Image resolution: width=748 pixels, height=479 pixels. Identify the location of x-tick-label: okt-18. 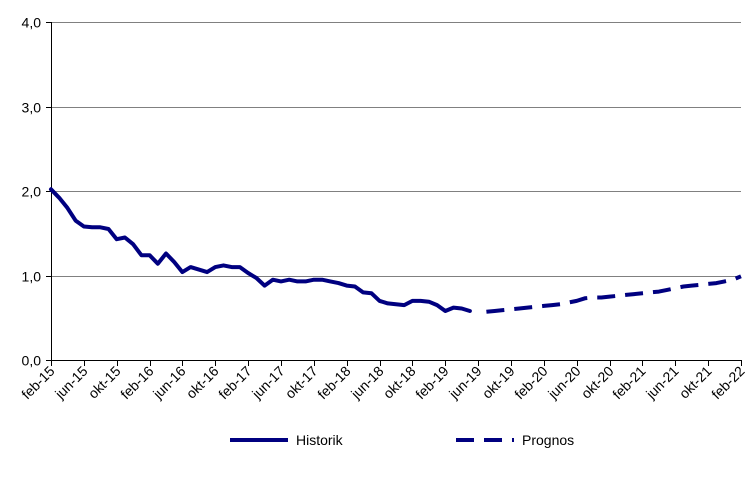
(399, 382).